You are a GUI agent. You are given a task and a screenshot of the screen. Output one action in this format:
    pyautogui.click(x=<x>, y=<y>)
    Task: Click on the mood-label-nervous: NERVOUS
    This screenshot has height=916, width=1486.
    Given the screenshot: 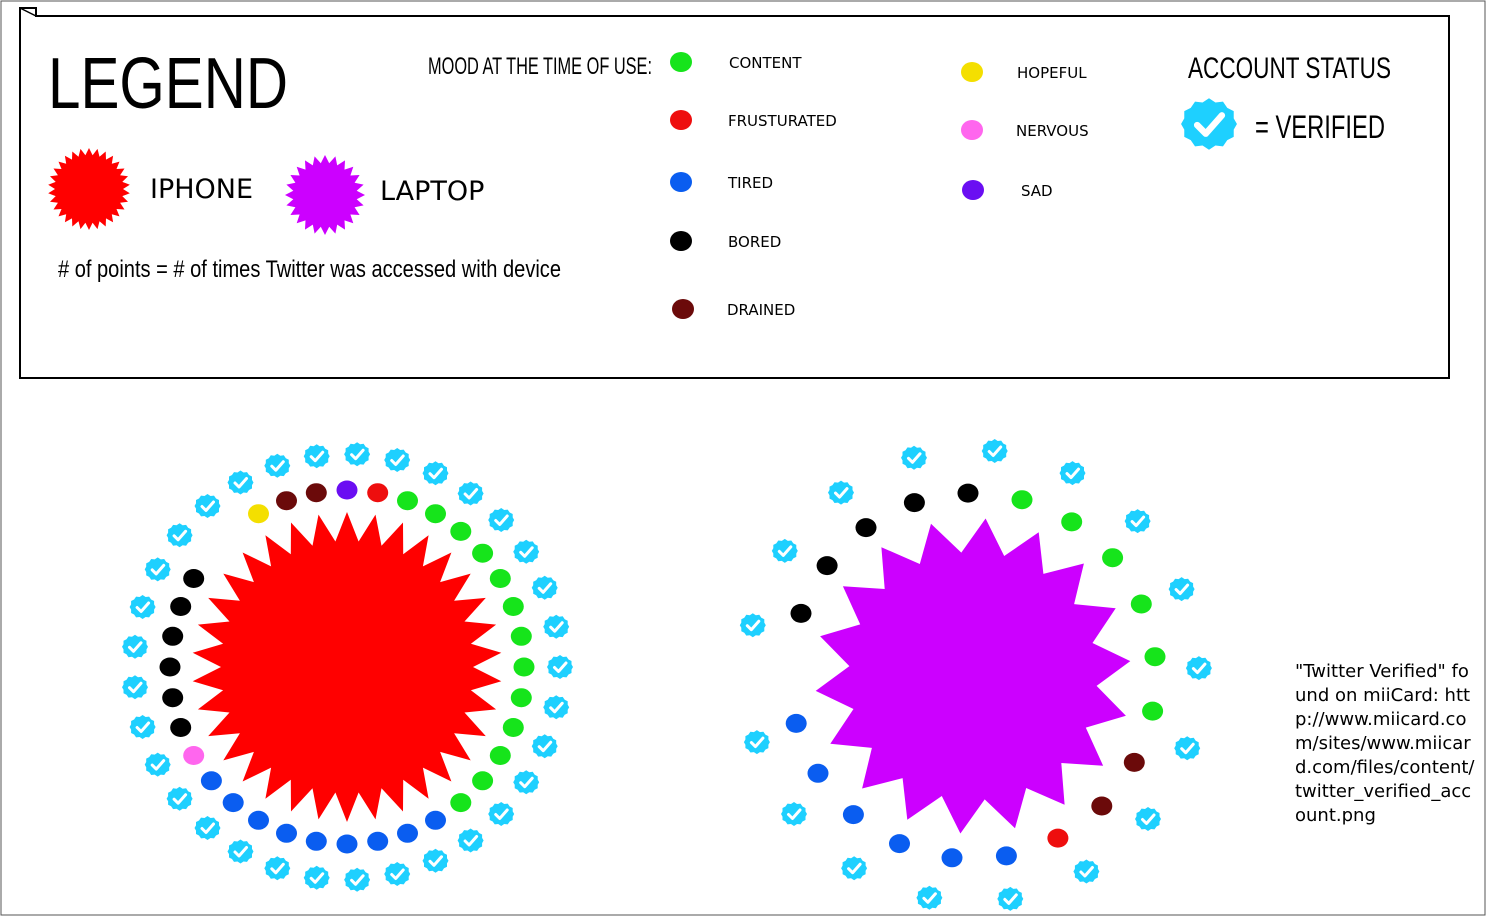 What is the action you would take?
    pyautogui.click(x=1052, y=131)
    